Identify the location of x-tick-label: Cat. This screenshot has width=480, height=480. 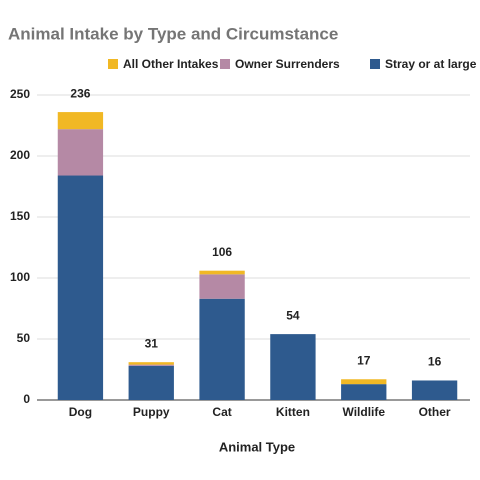
(221, 412).